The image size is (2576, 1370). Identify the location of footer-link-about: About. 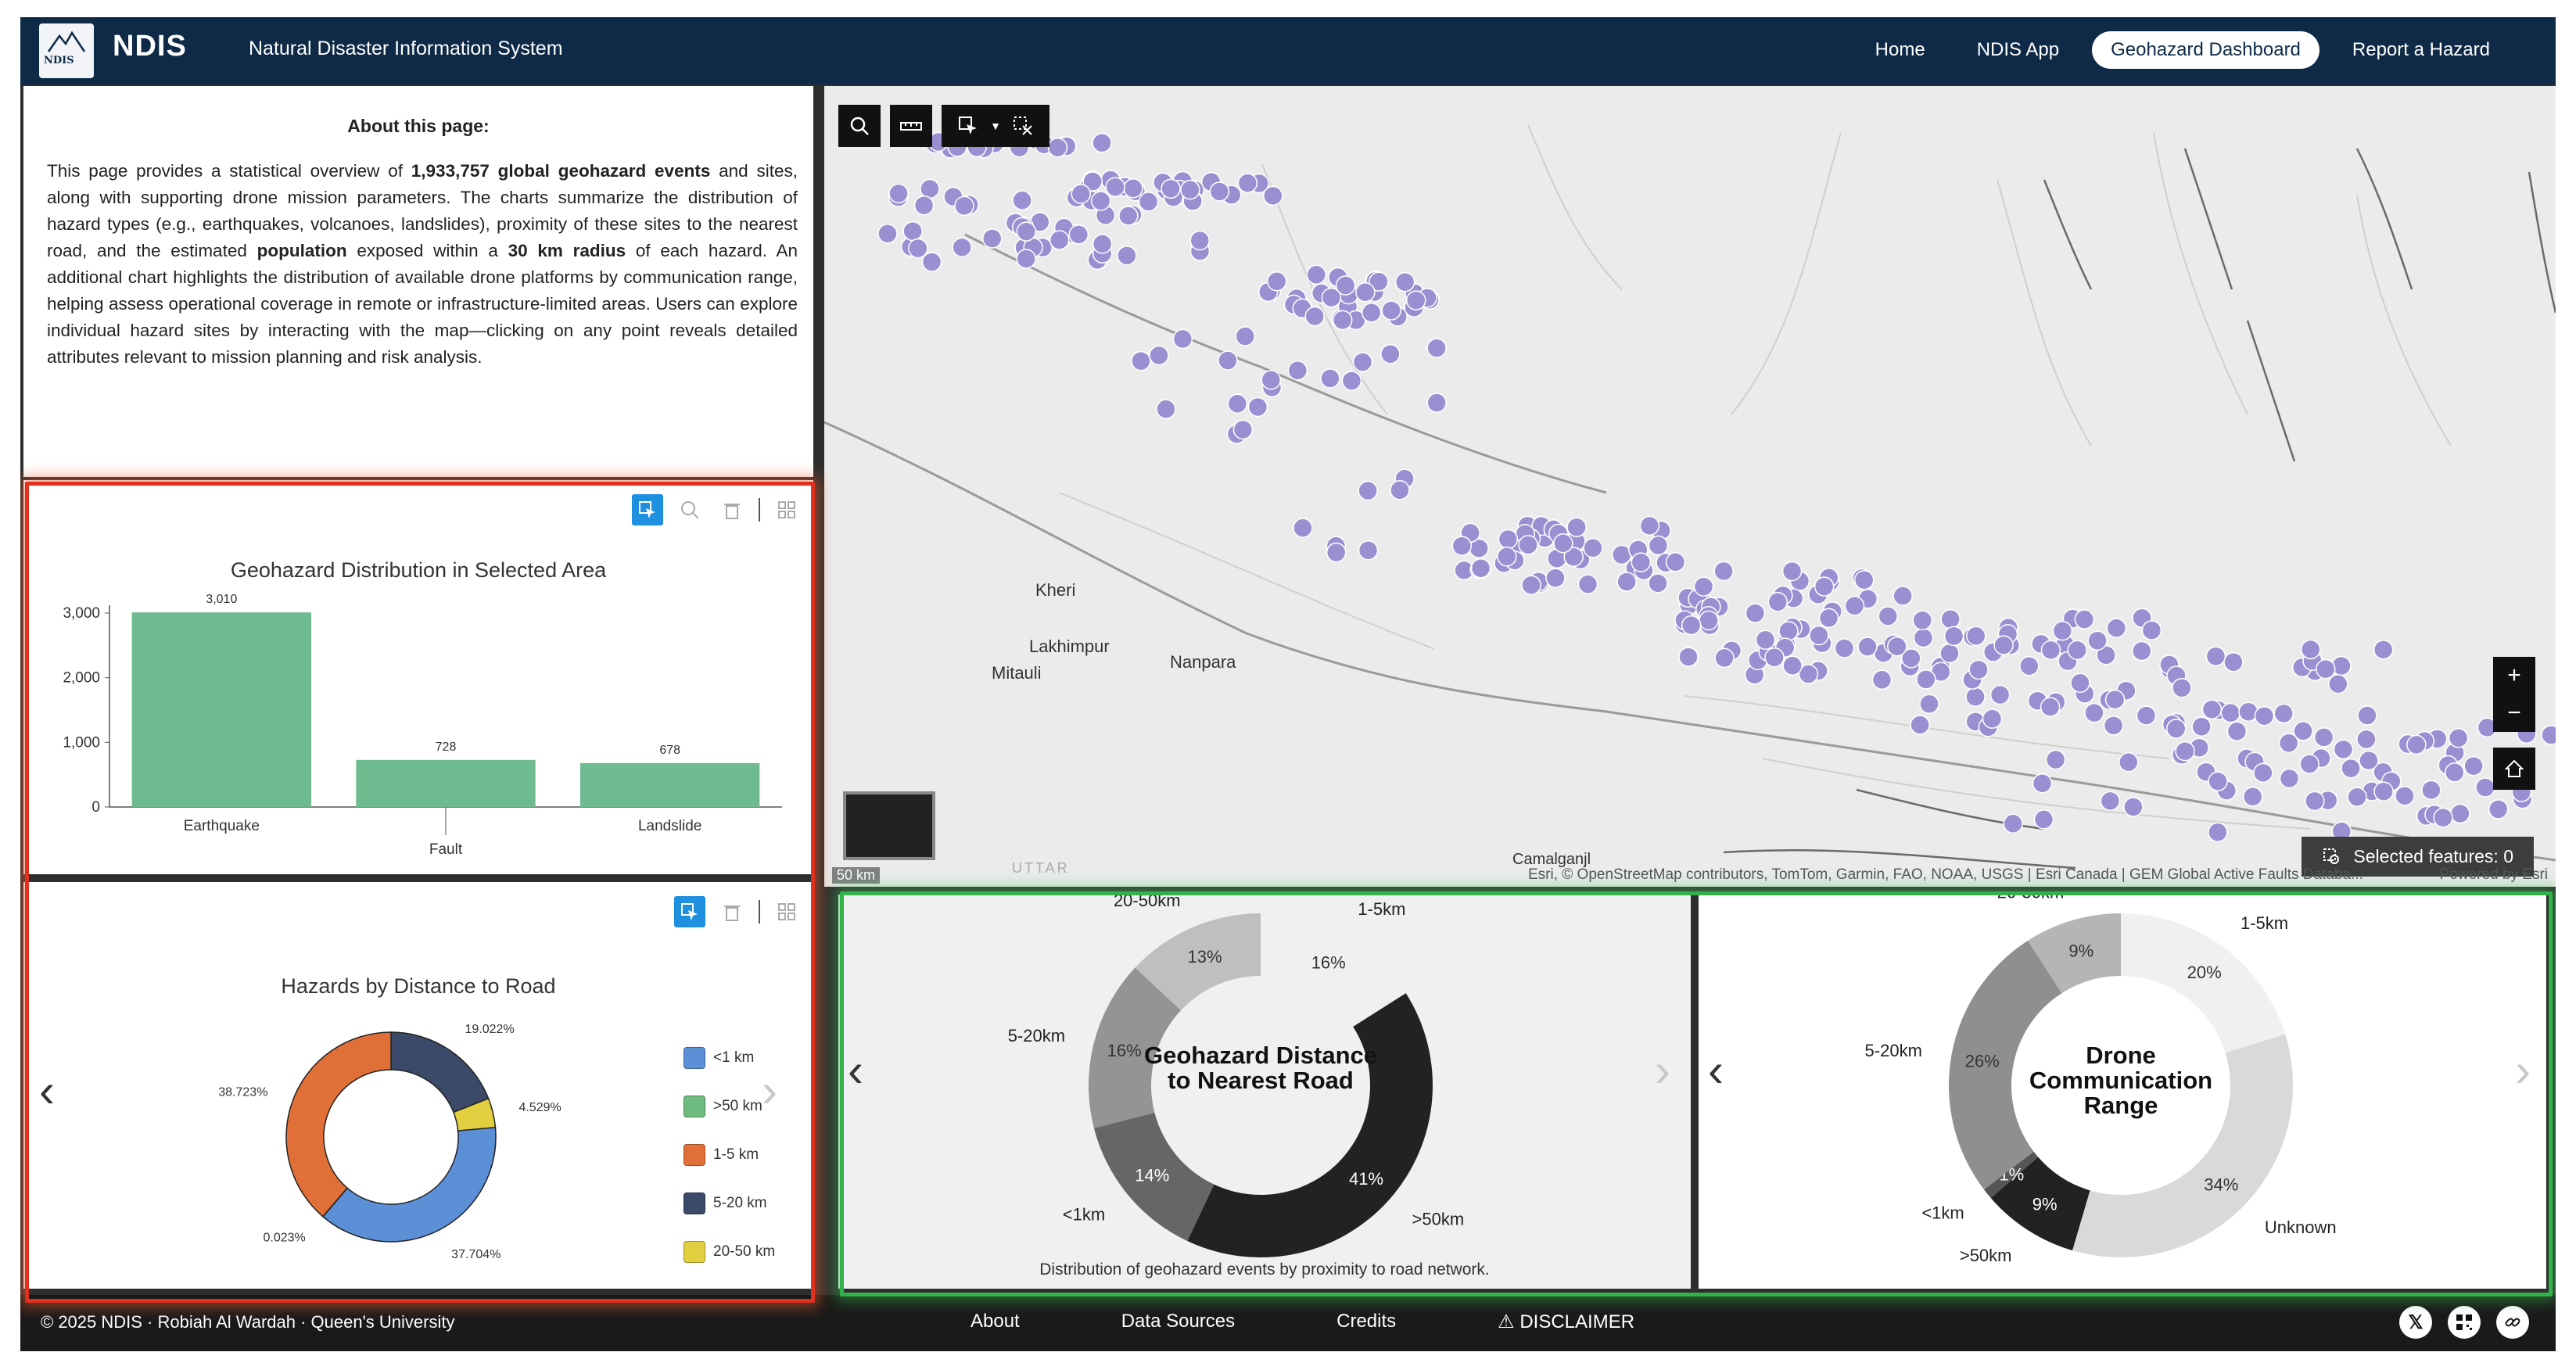
(995, 1321).